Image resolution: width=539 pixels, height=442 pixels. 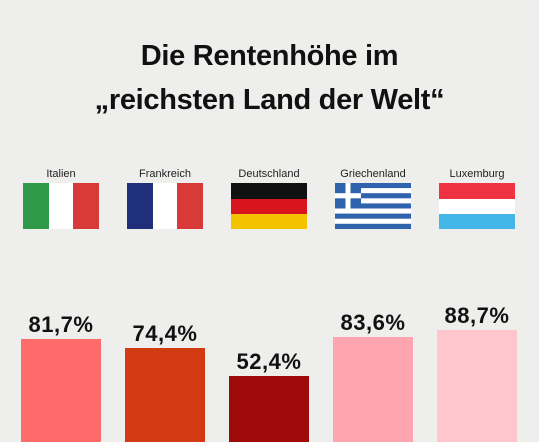 I want to click on greece-flag-icon, so click(x=373, y=206).